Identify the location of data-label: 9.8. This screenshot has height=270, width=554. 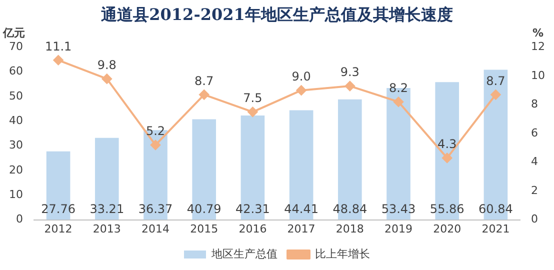
(106, 65).